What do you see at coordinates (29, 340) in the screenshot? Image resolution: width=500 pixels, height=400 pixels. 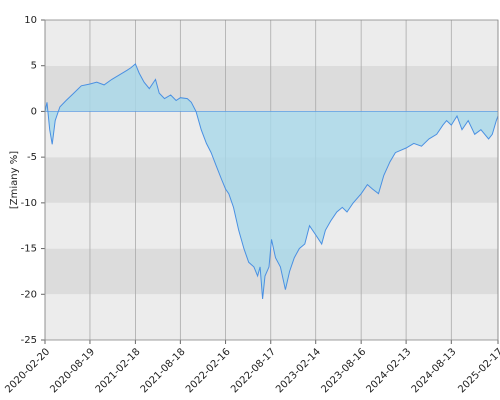 I see `y-tick-label: -25` at bounding box center [29, 340].